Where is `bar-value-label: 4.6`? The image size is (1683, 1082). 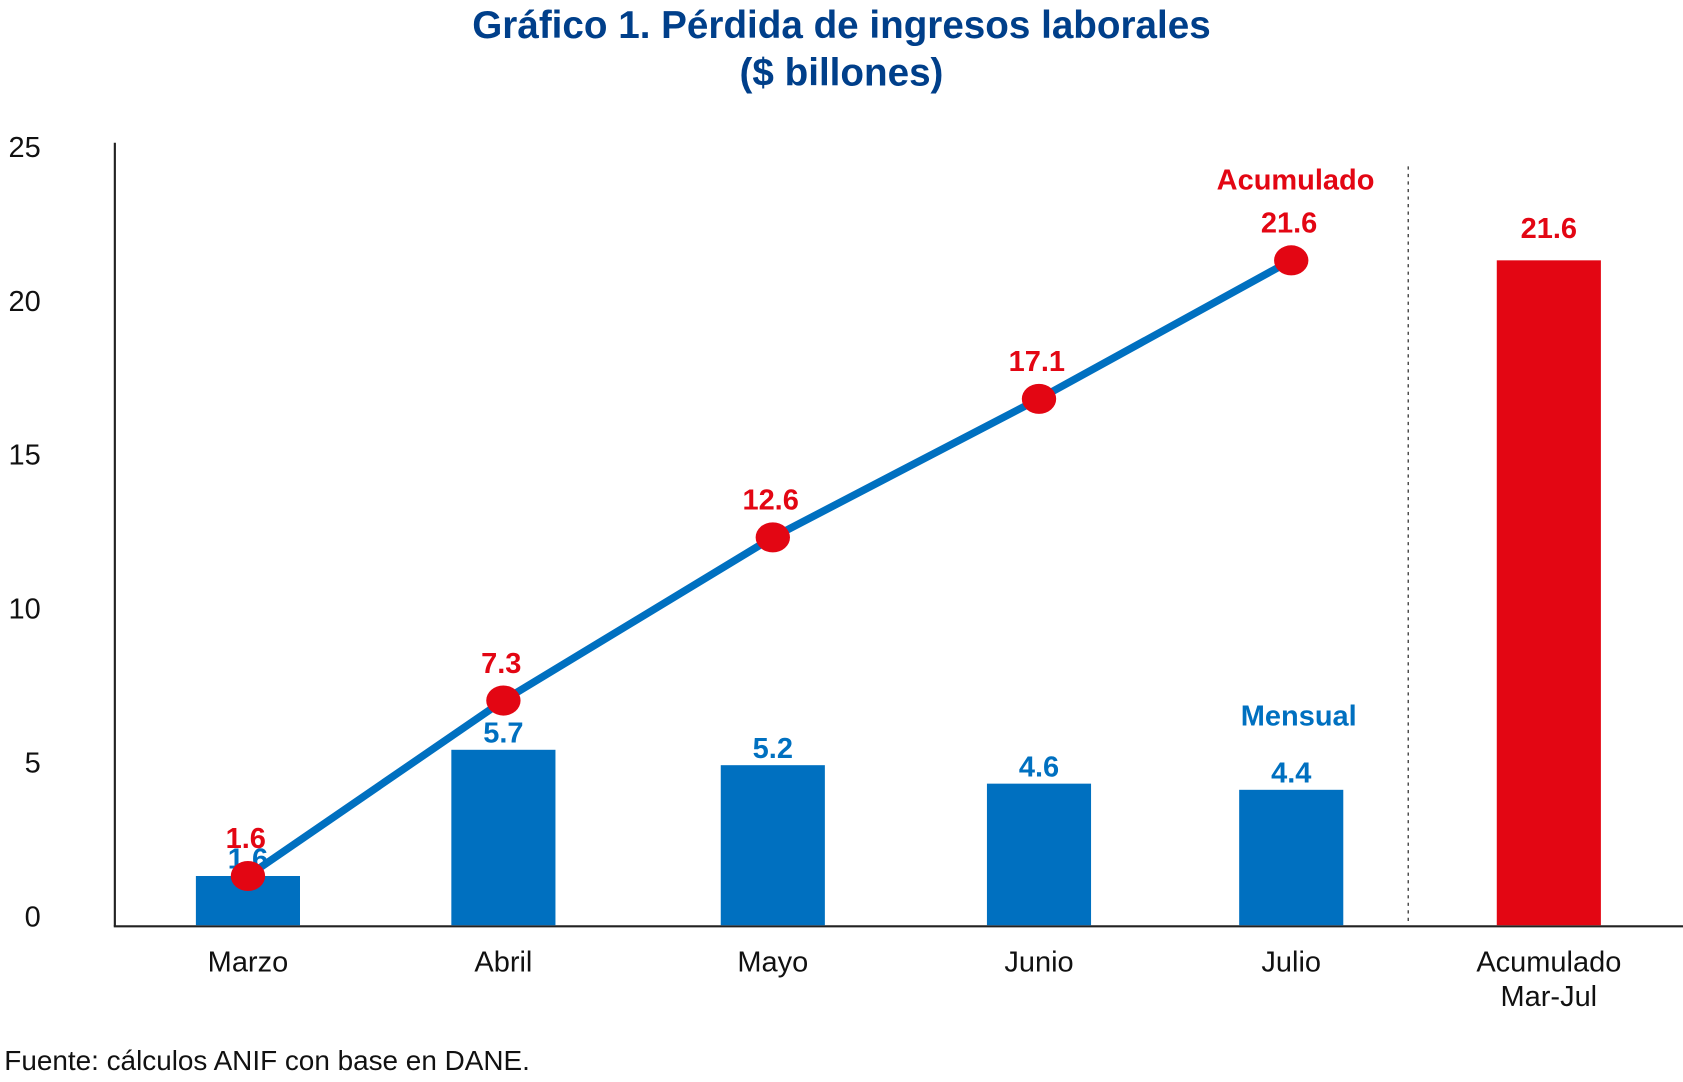 bar-value-label: 4.6 is located at coordinates (1039, 767).